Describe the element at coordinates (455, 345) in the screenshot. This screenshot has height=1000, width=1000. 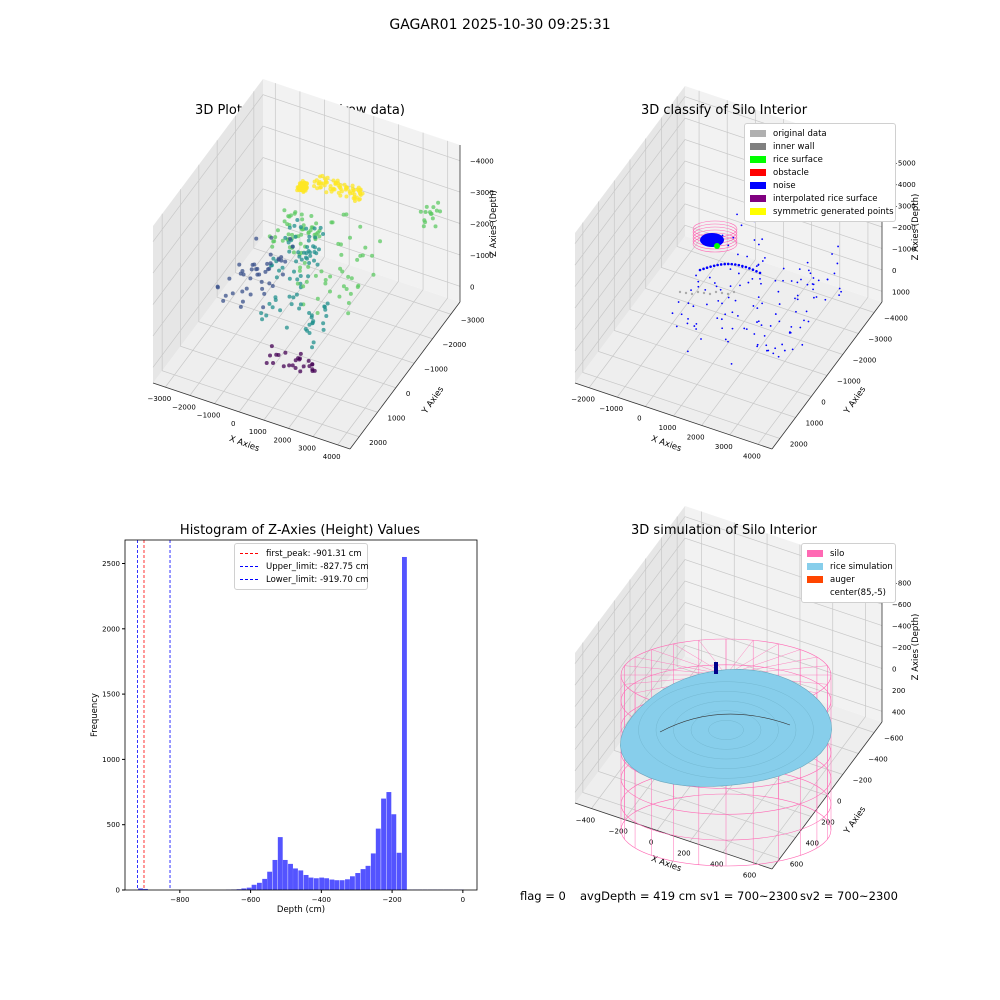
I see `p1-y-tick-label: −2000` at that location.